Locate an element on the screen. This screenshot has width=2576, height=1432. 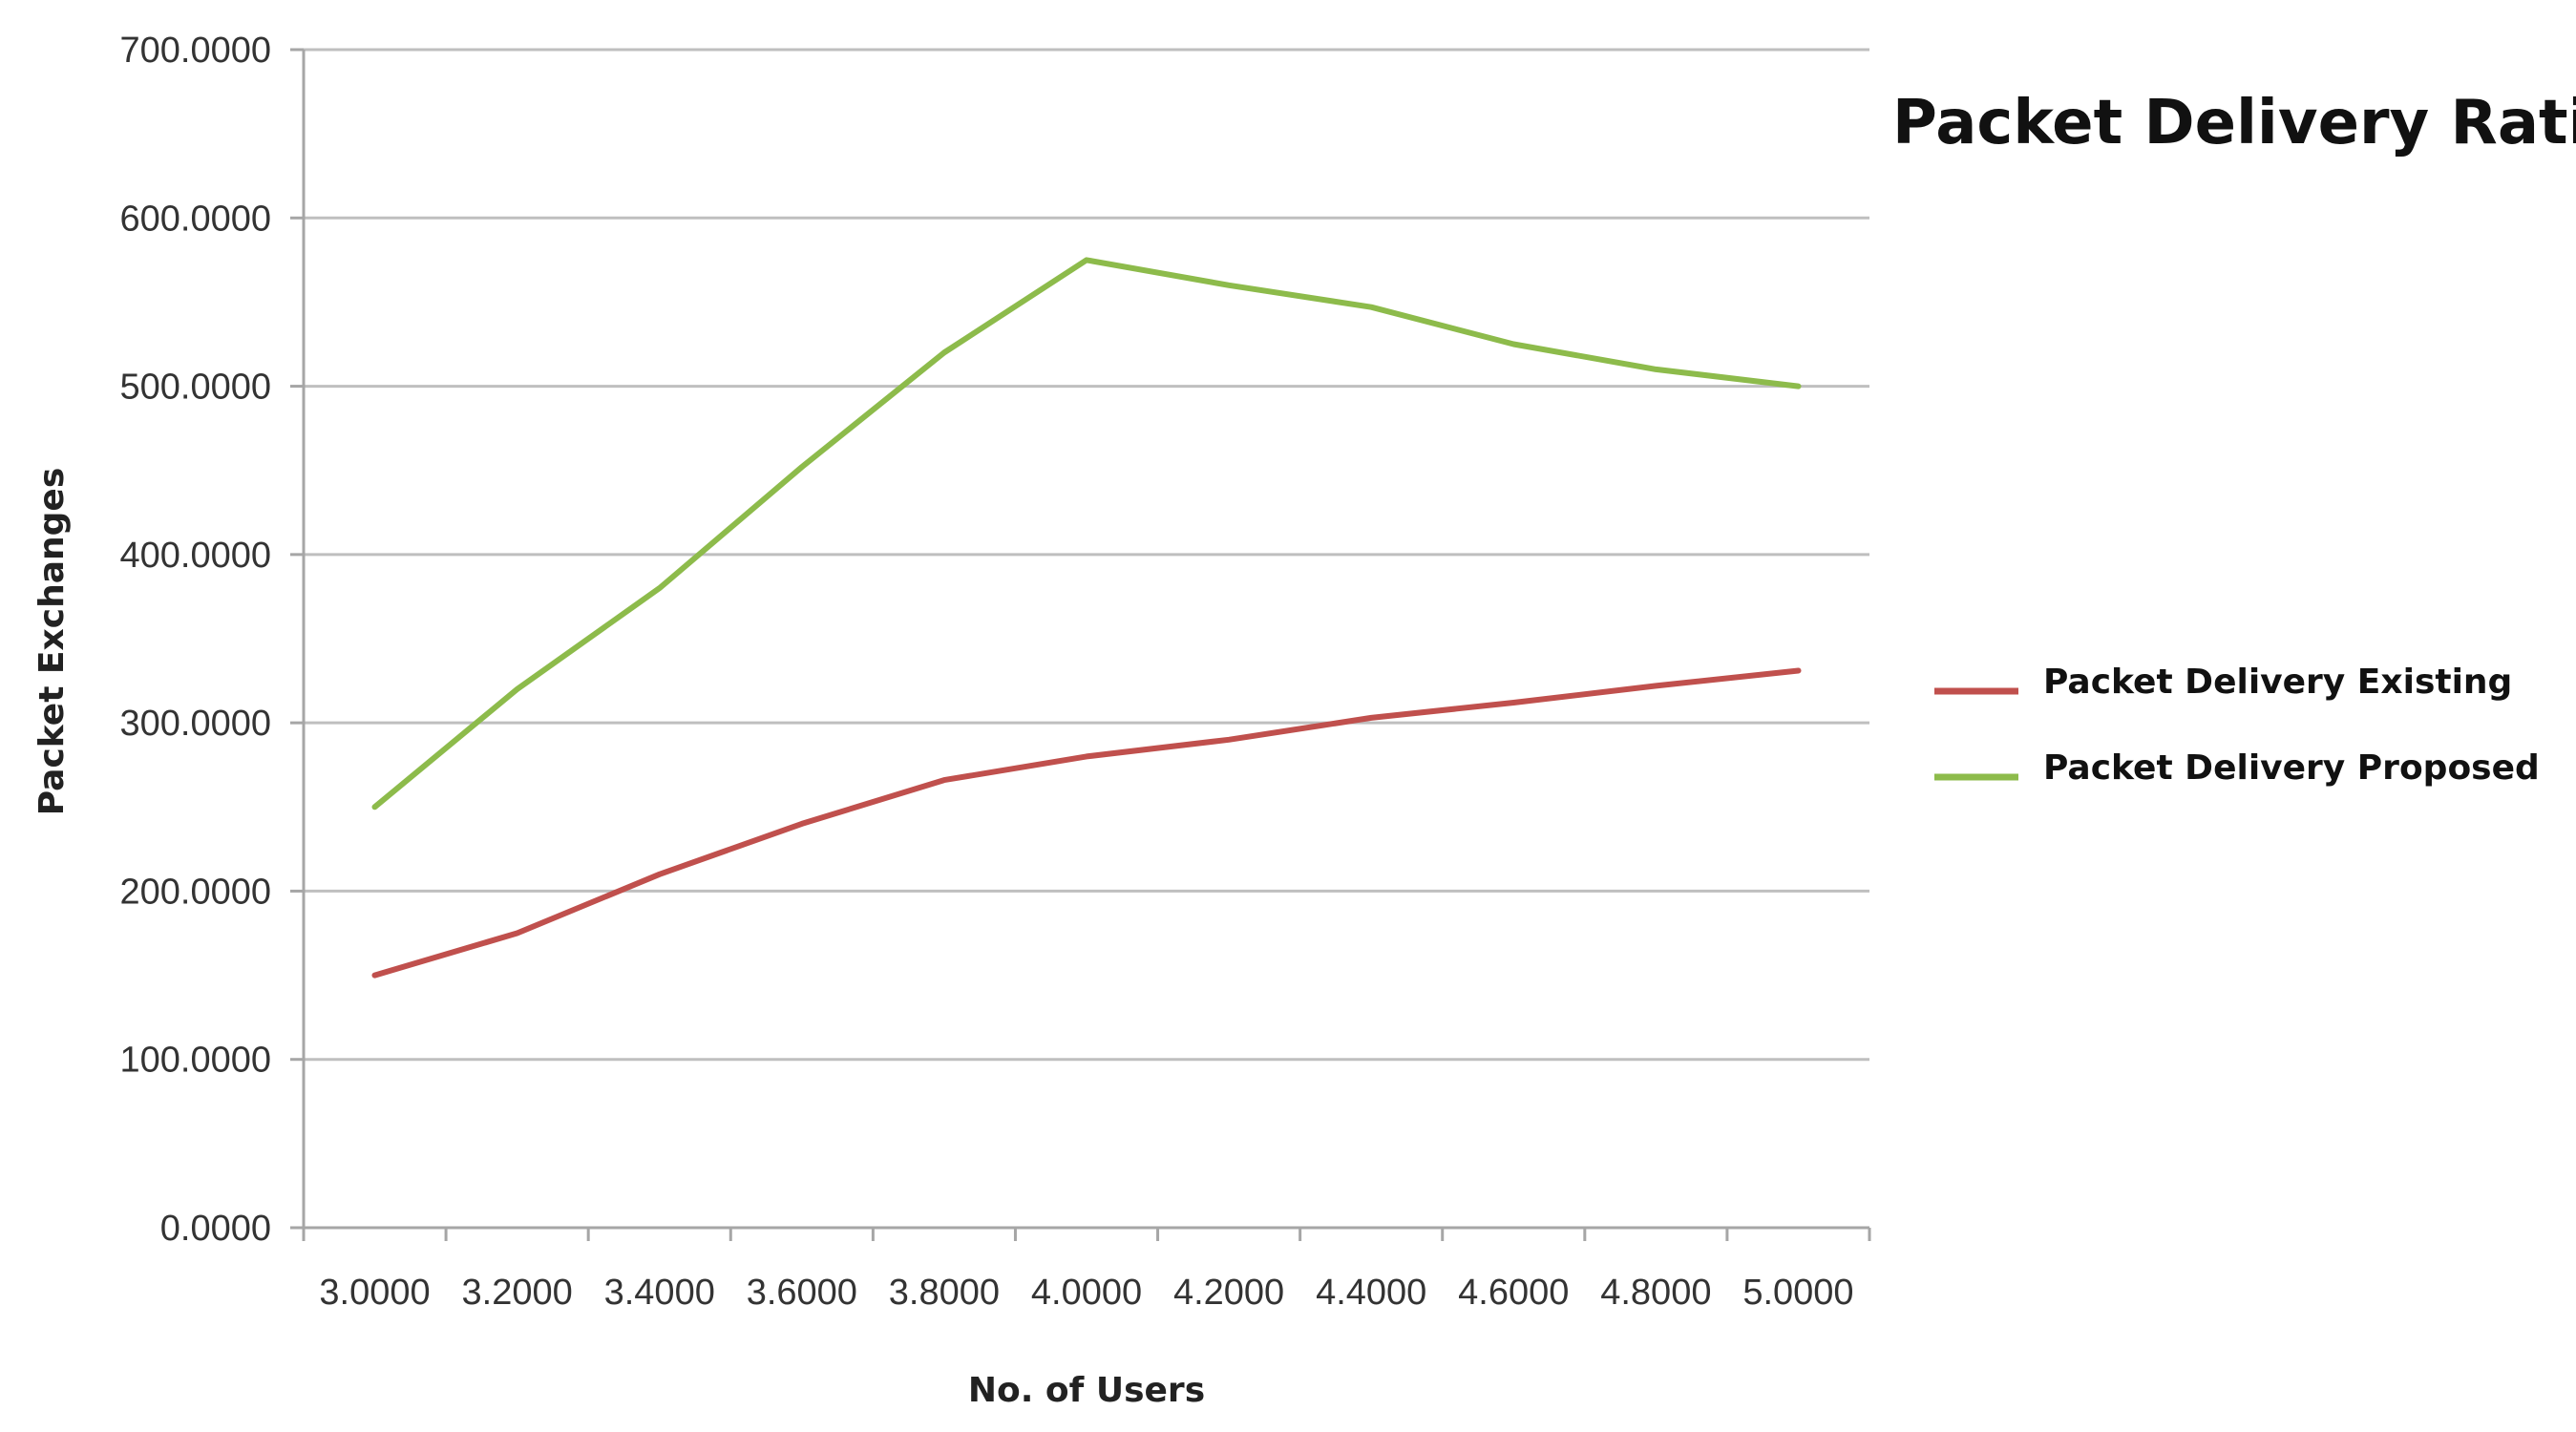
y-tick-label: 0.0000 is located at coordinates (215, 1229).